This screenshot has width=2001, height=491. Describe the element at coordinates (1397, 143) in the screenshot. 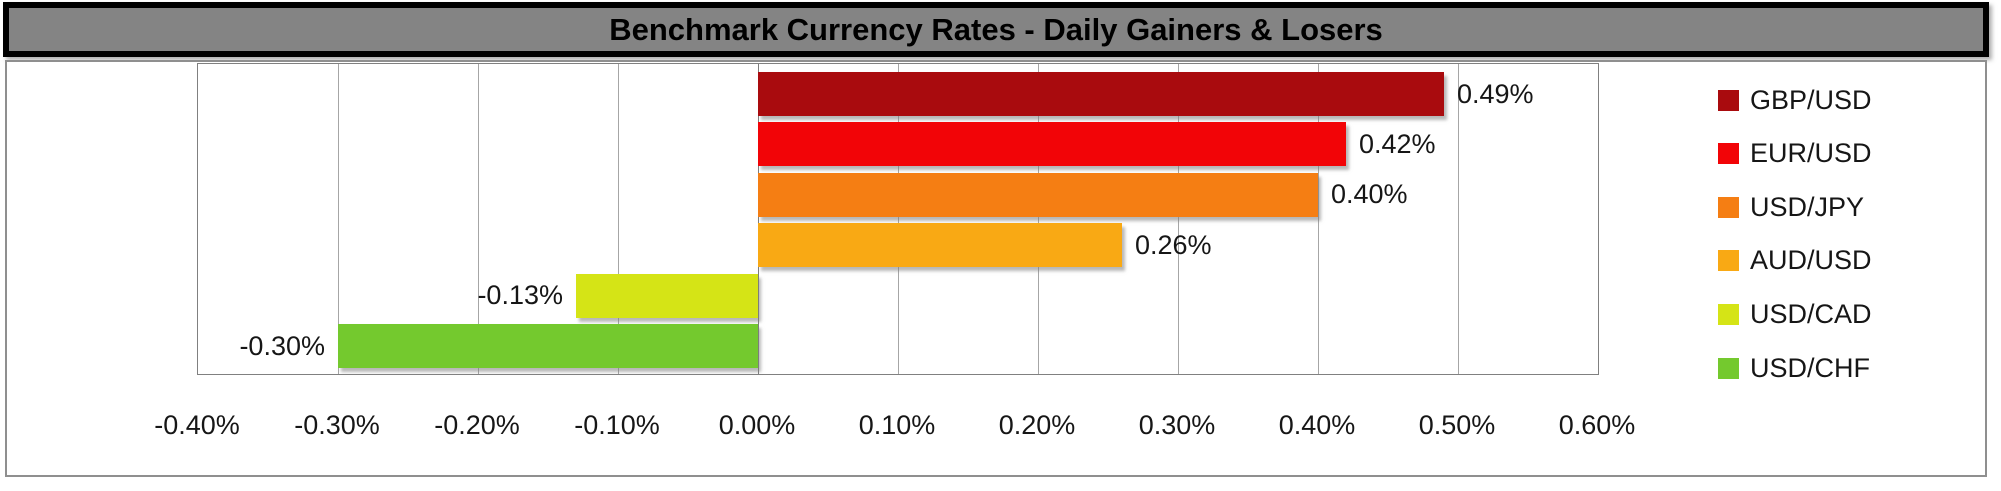

I see `value-label-eur-usd: 0.42%` at that location.